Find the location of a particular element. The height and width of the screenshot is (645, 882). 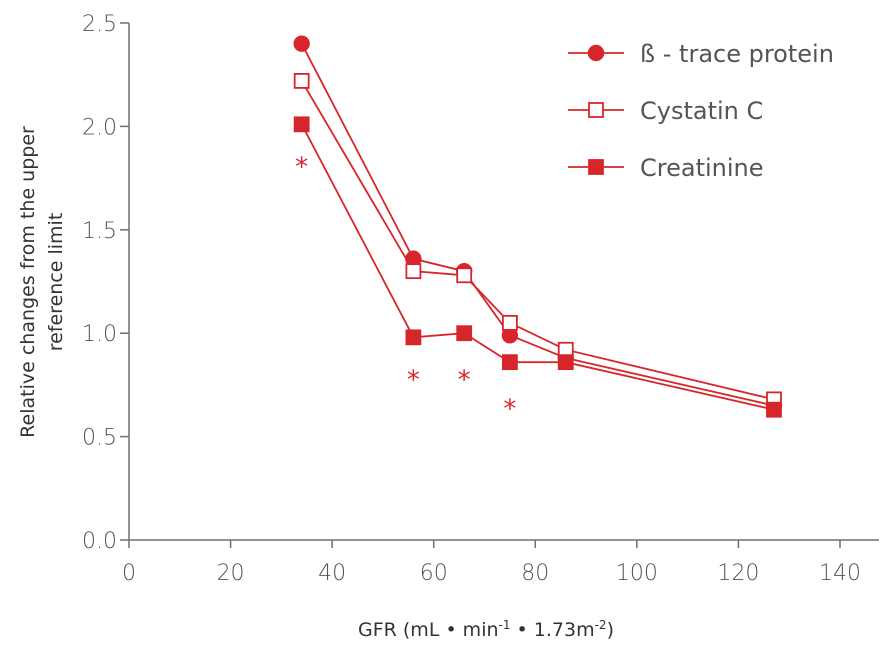

y-tick-label: 2.0 is located at coordinates (99, 127).